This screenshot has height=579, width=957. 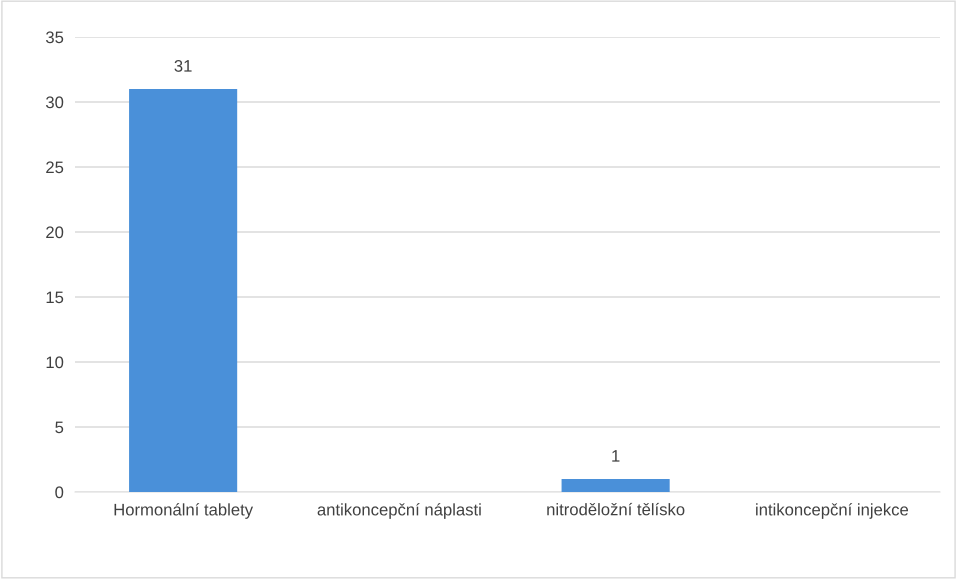 What do you see at coordinates (55, 167) in the screenshot?
I see `y-tick-label: 25` at bounding box center [55, 167].